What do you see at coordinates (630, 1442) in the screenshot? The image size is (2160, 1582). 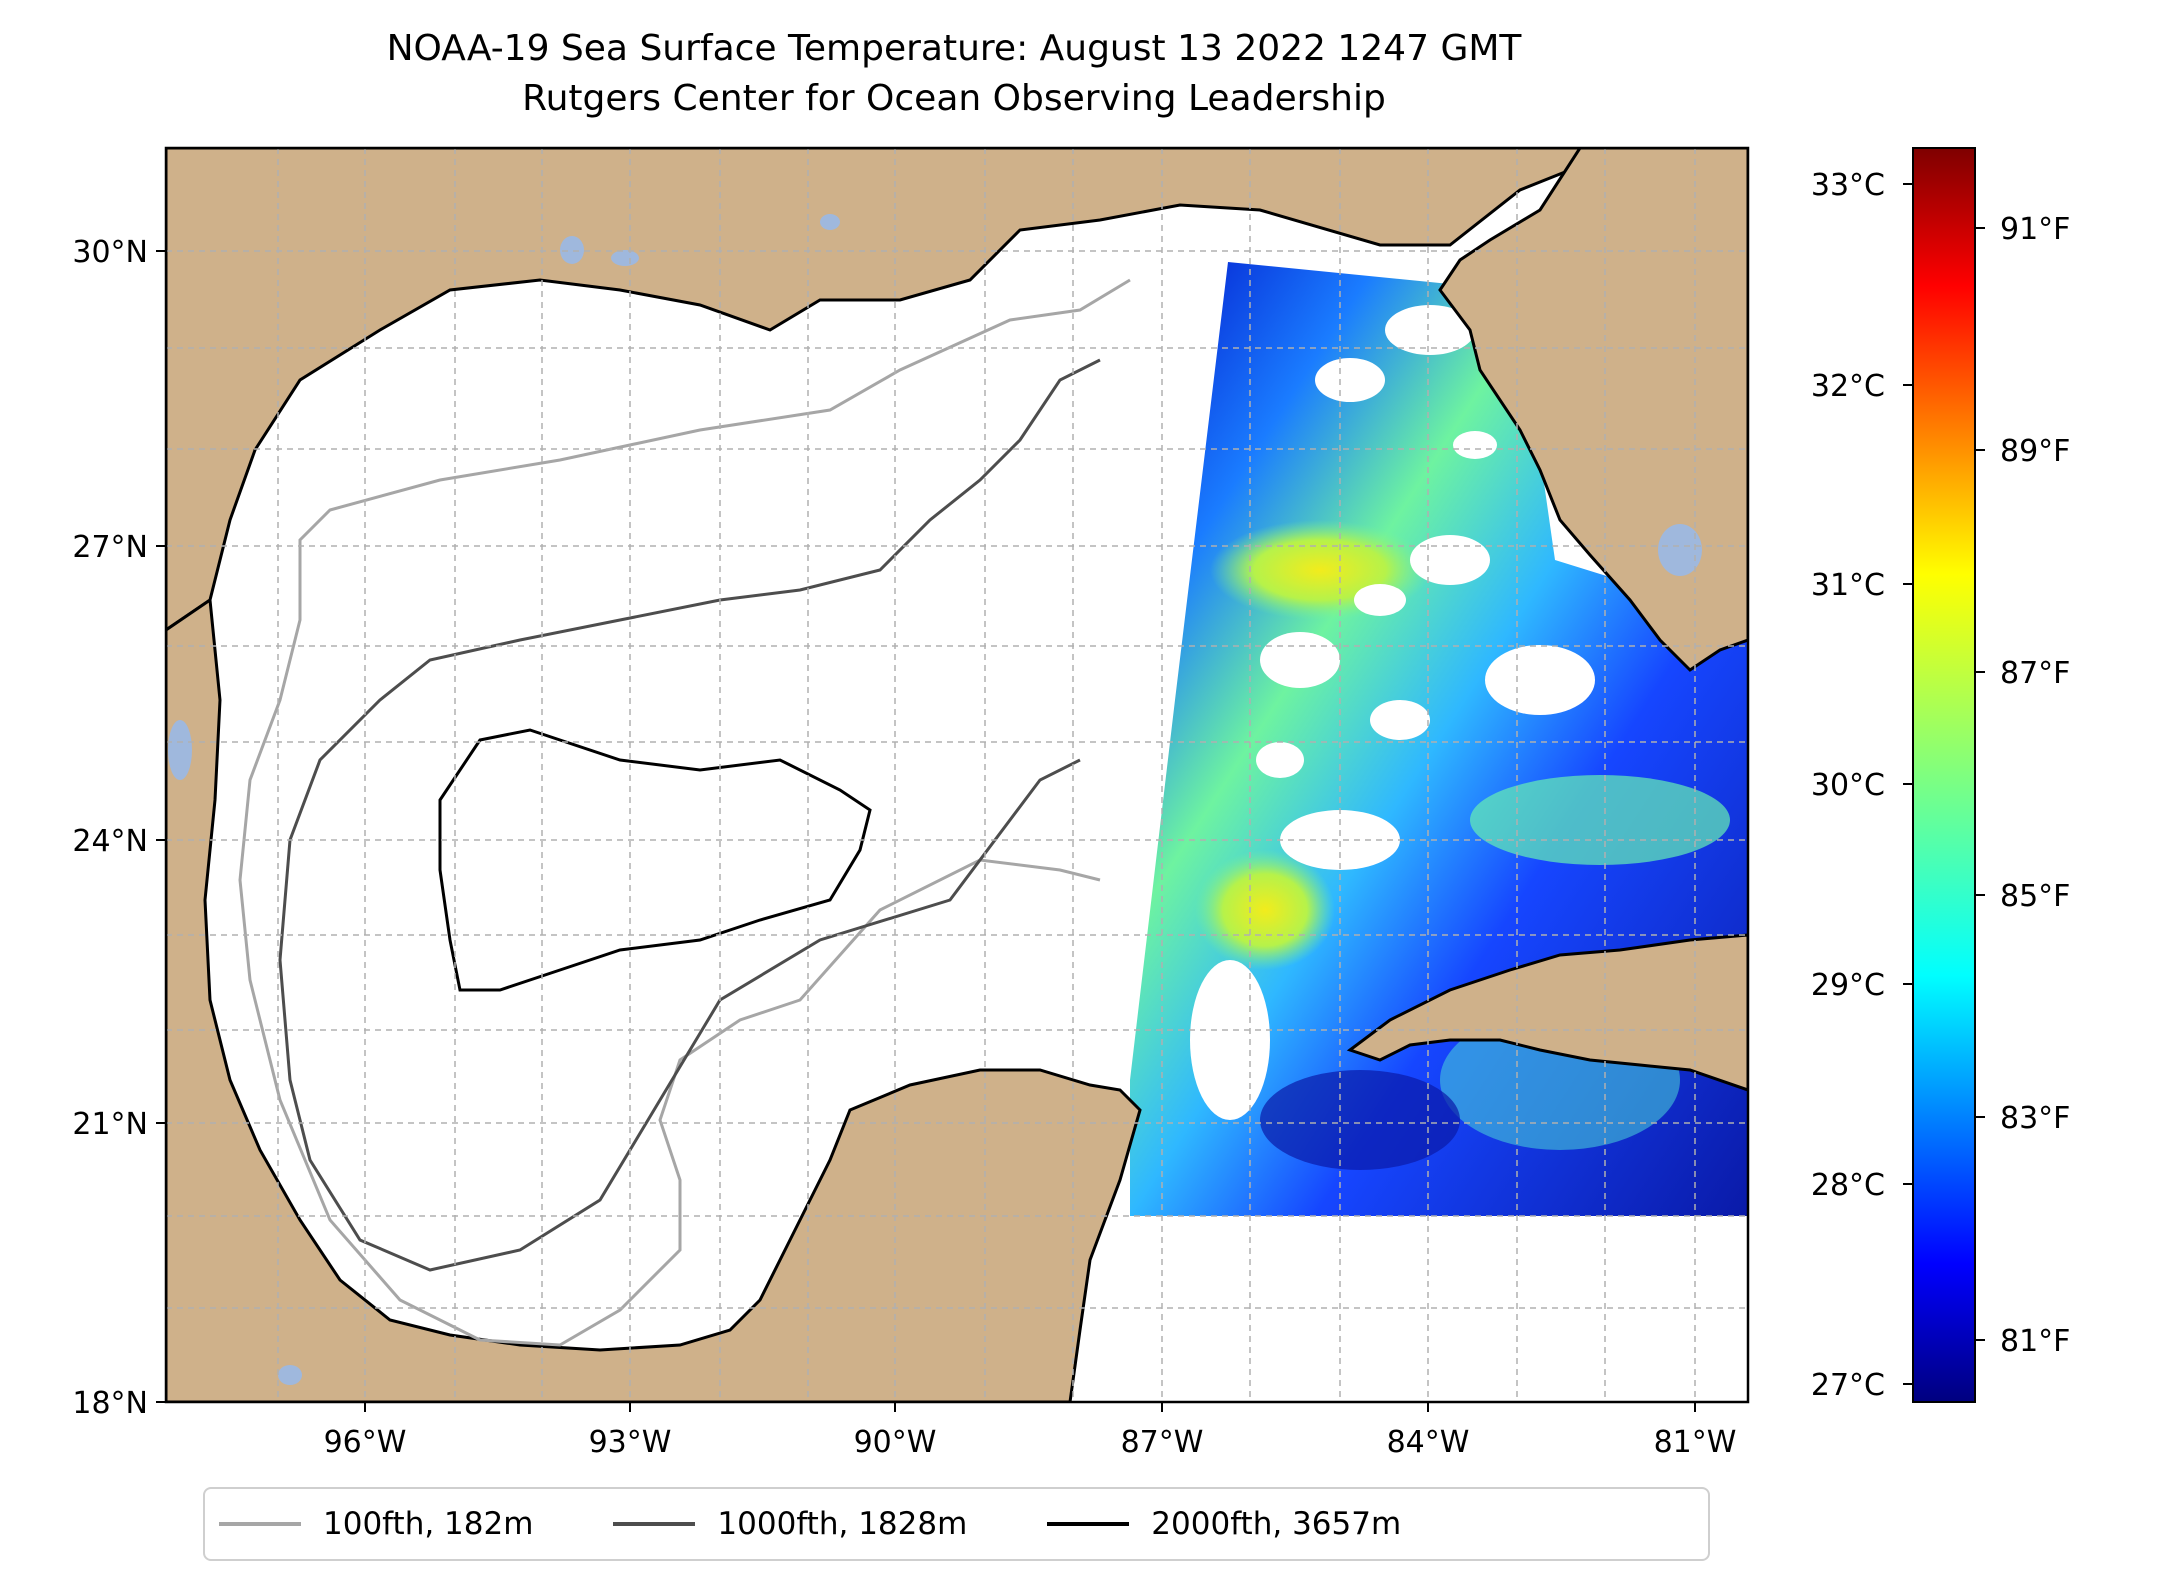 I see `lon-tick-label: 93°W` at bounding box center [630, 1442].